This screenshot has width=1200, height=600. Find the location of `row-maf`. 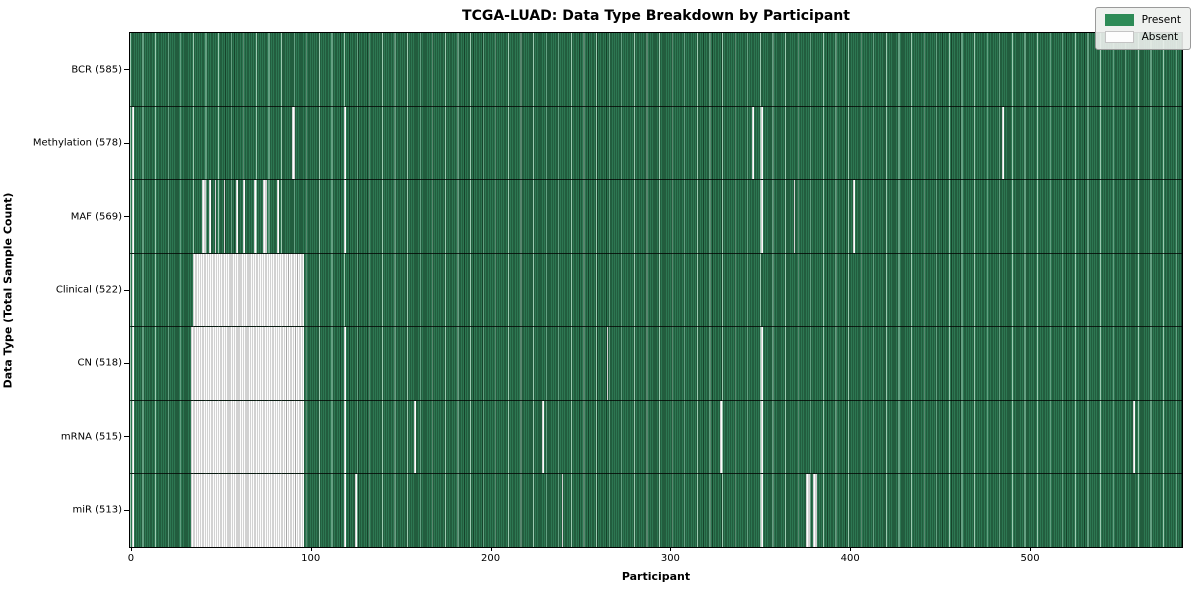

row-maf is located at coordinates (656, 216).